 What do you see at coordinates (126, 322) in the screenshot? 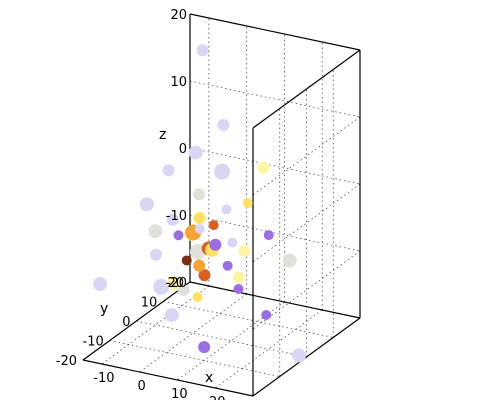
I see `y-tick-label: 0` at bounding box center [126, 322].